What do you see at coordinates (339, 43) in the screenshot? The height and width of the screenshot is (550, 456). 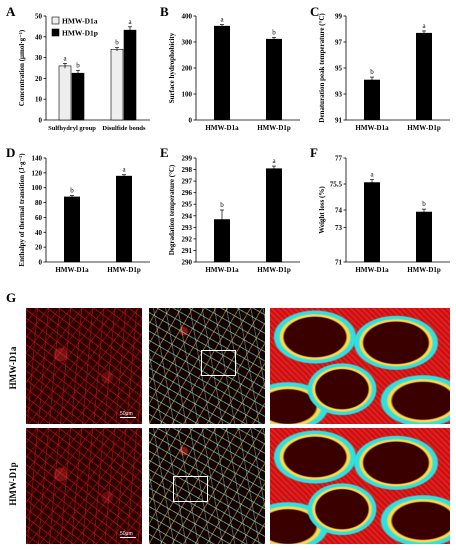 I see `y-tick-label: 97` at bounding box center [339, 43].